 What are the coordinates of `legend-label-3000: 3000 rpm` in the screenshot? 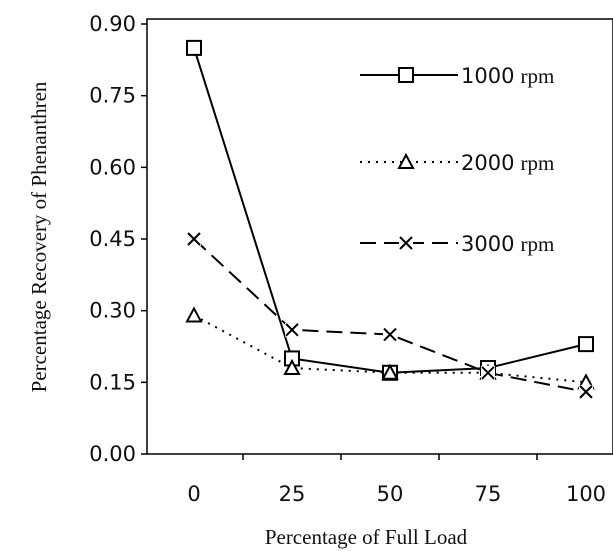 It's located at (507, 244).